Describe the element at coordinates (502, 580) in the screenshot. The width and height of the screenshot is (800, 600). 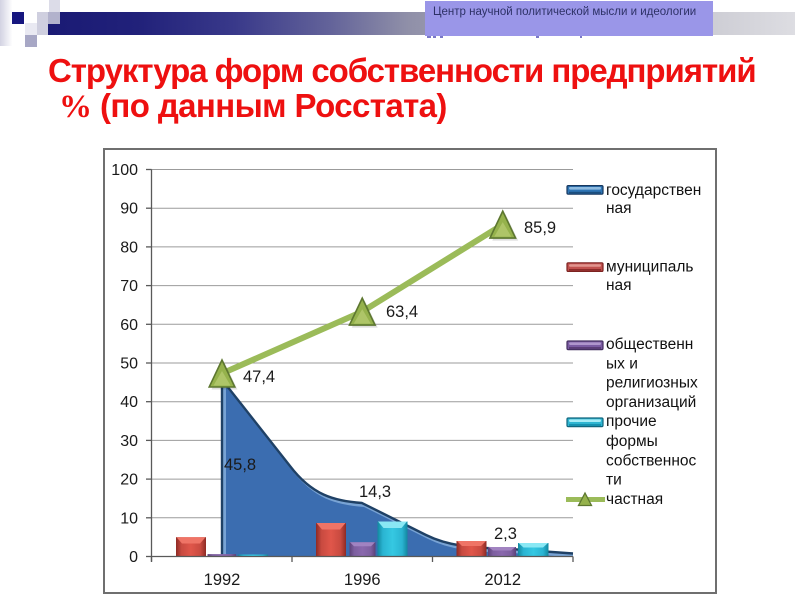
I see `svg-text: 2012` at that location.